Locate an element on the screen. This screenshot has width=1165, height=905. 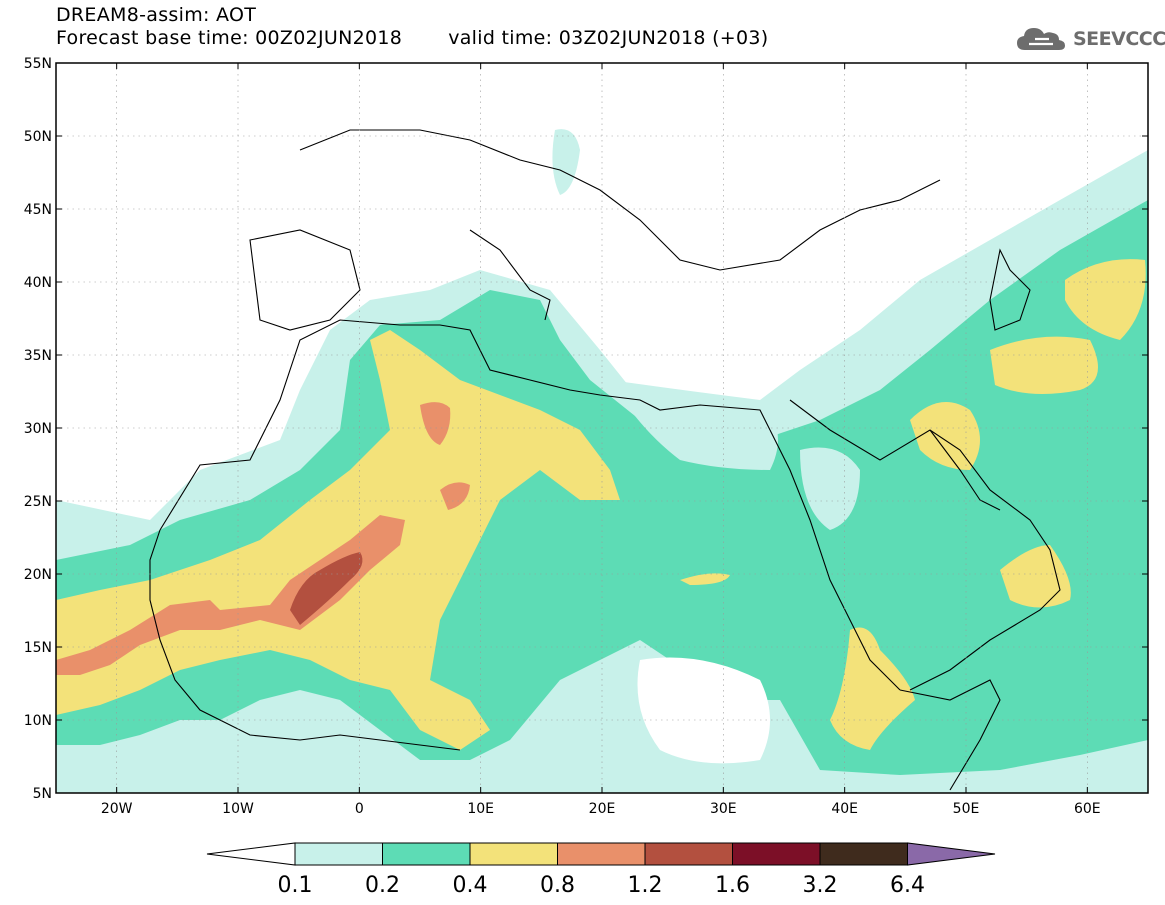
coast-europe is located at coordinates (620, 200).